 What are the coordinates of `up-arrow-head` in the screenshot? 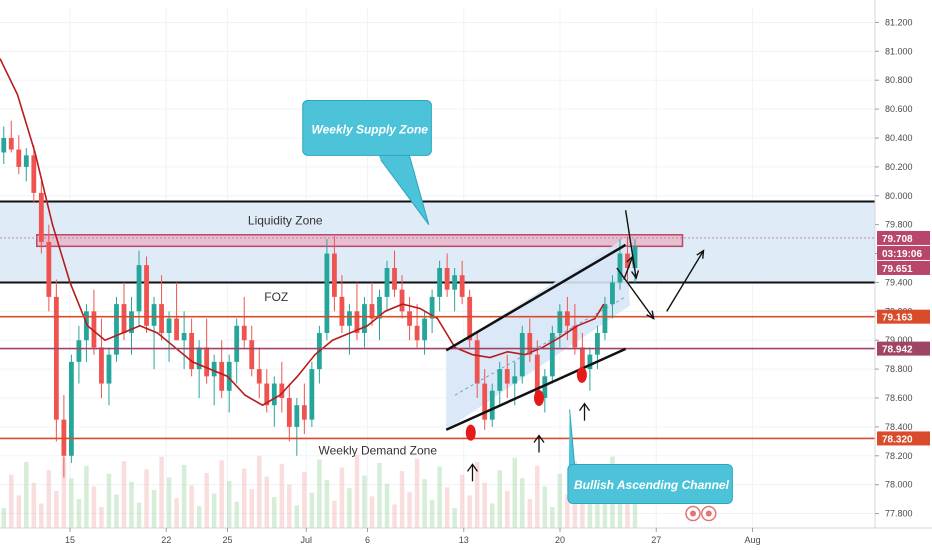 It's located at (539, 438).